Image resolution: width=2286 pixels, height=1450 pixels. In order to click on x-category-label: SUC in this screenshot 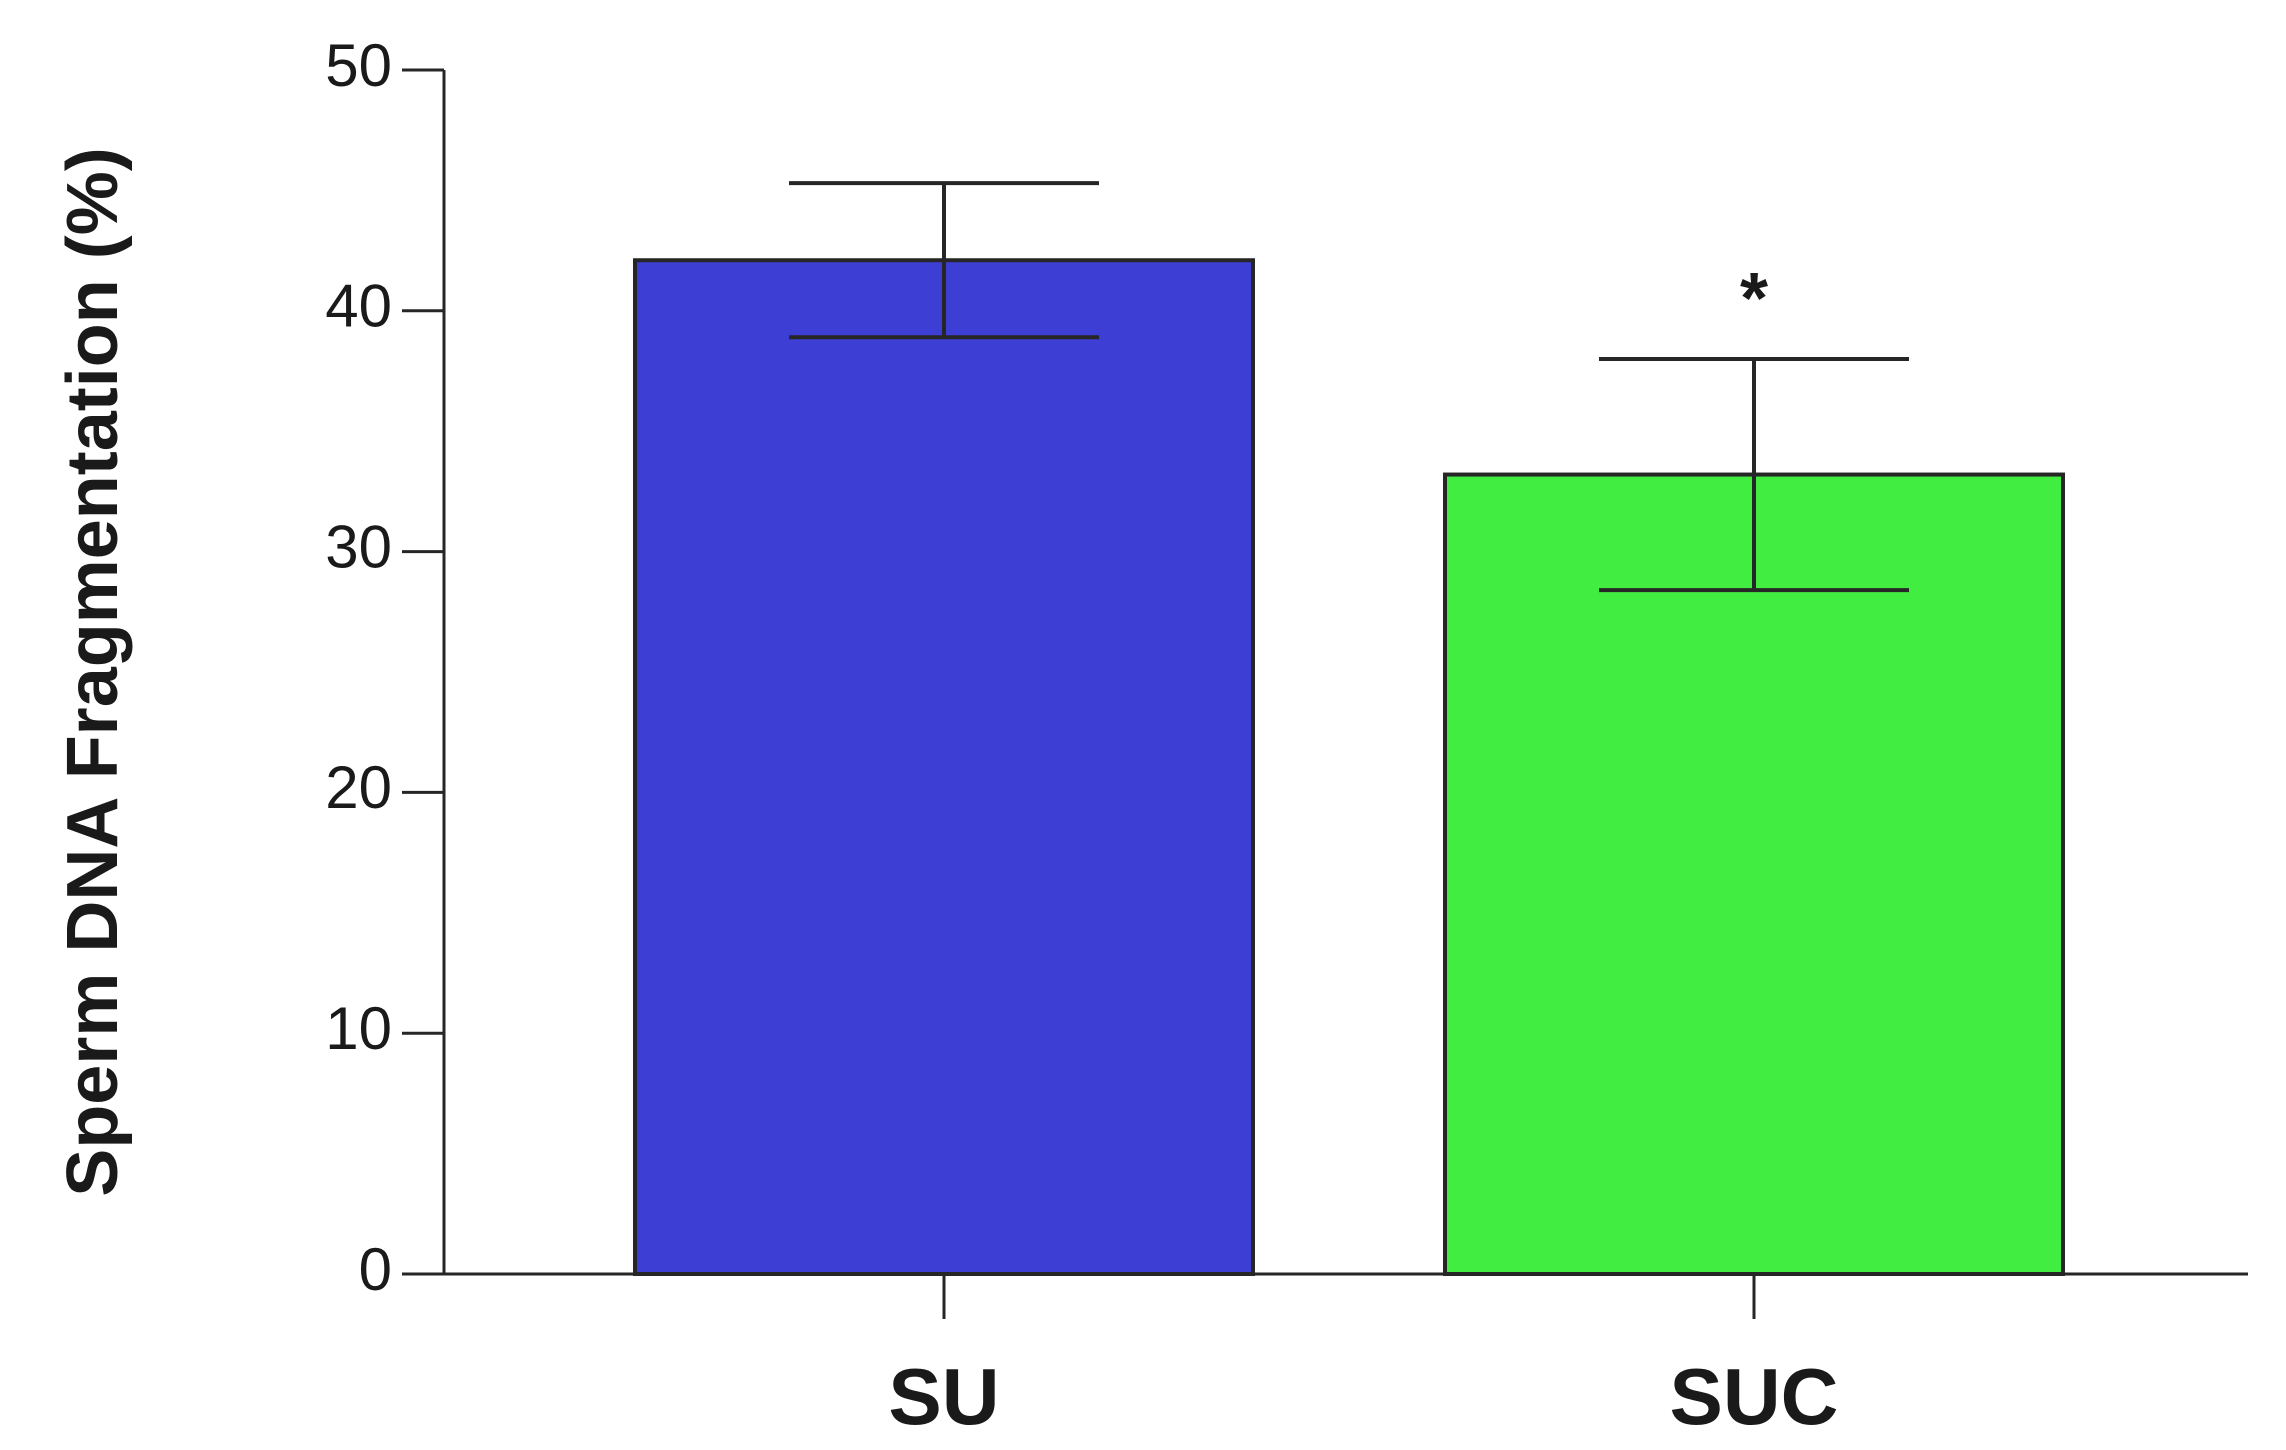, I will do `click(1754, 1396)`.